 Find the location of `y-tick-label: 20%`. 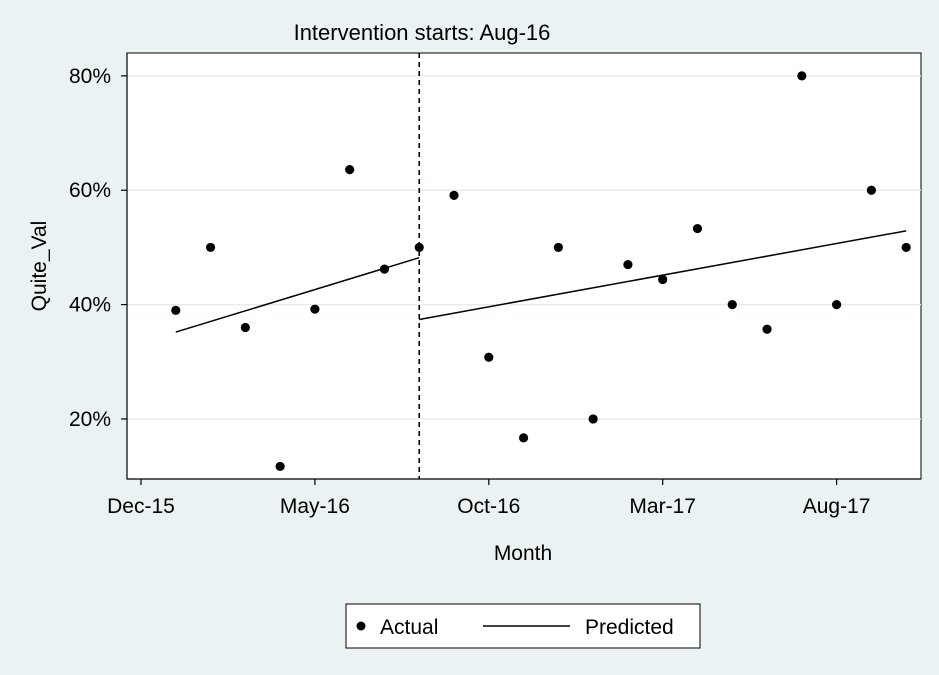

y-tick-label: 20% is located at coordinates (90, 419).